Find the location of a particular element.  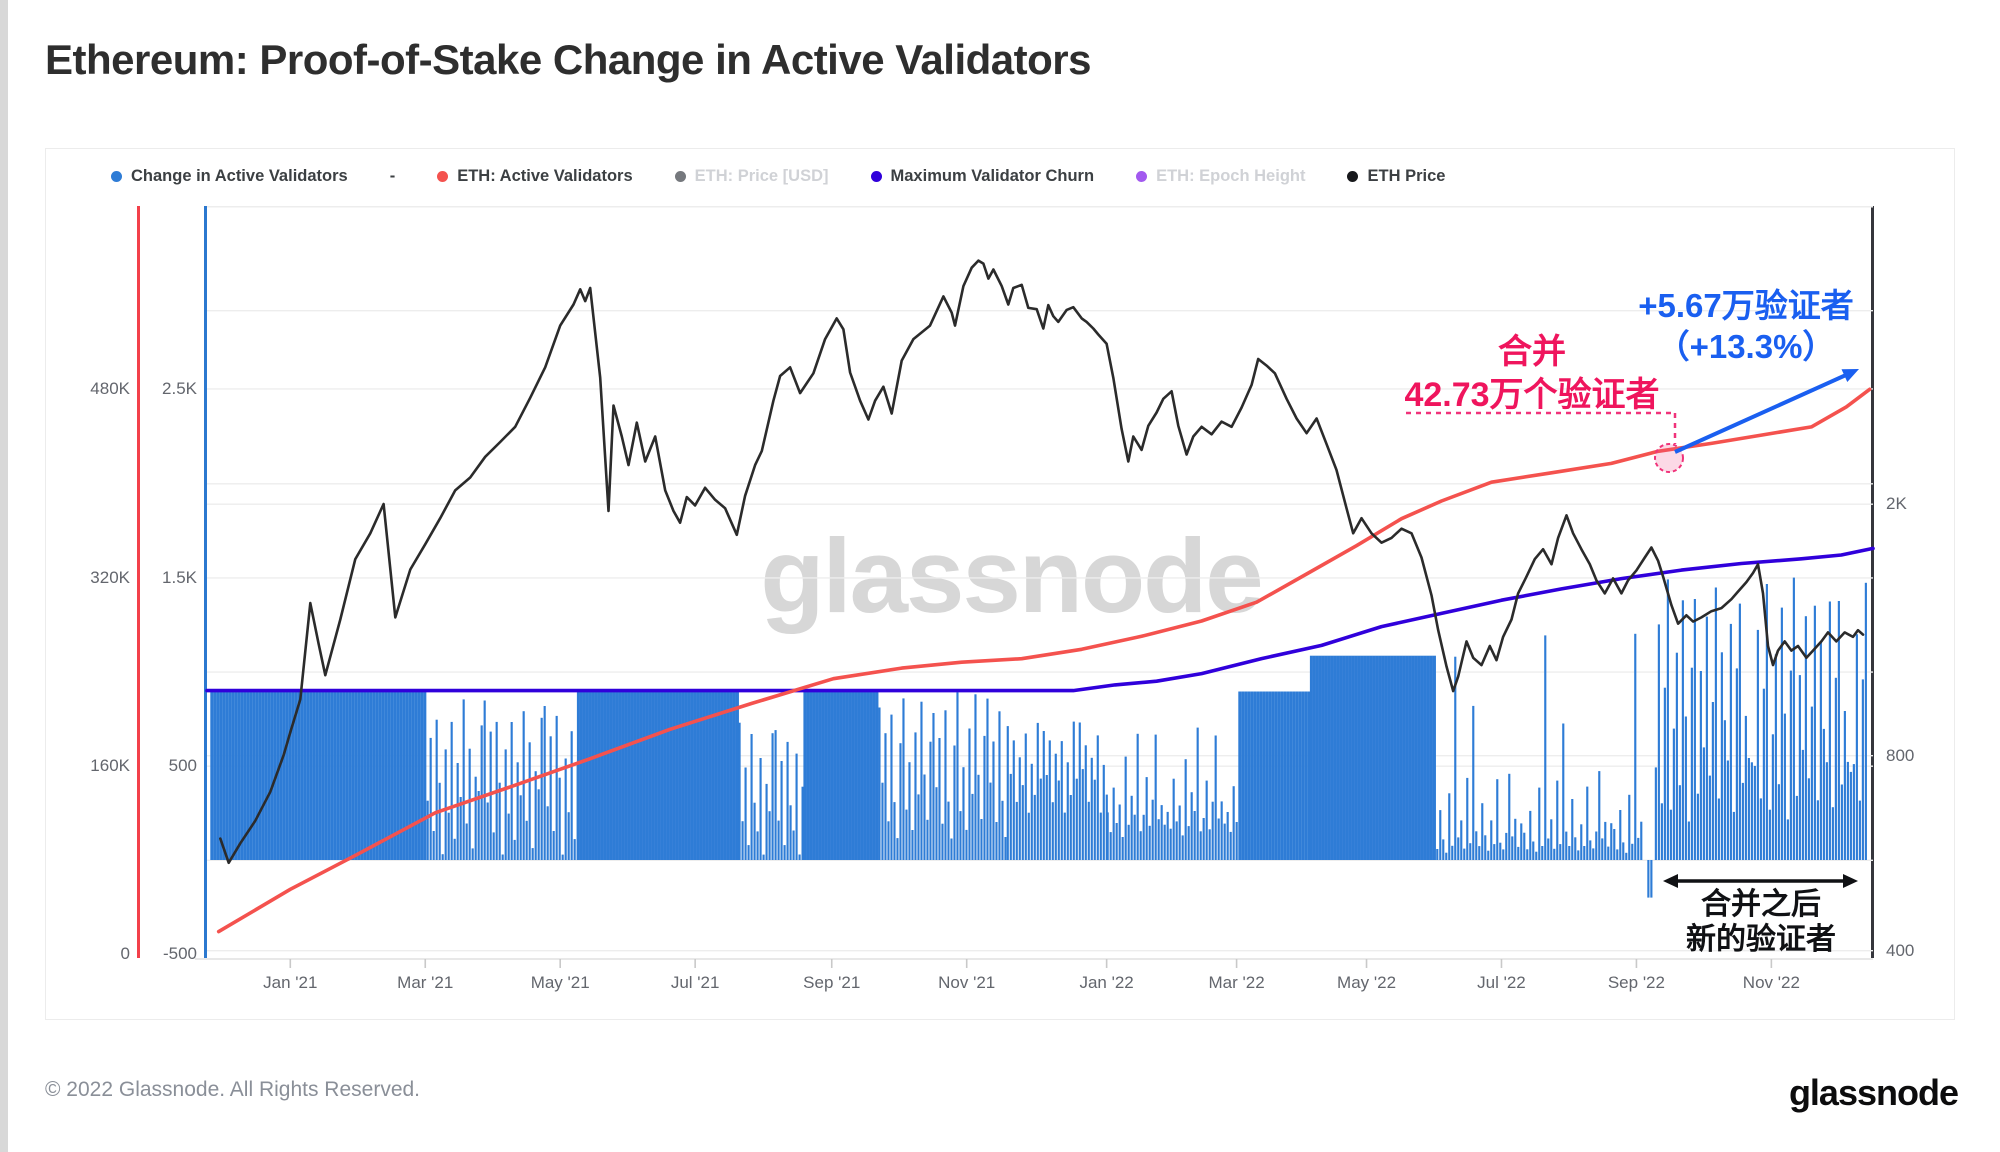

y-tick-inner-1.5K: 1.5K is located at coordinates (179, 577).